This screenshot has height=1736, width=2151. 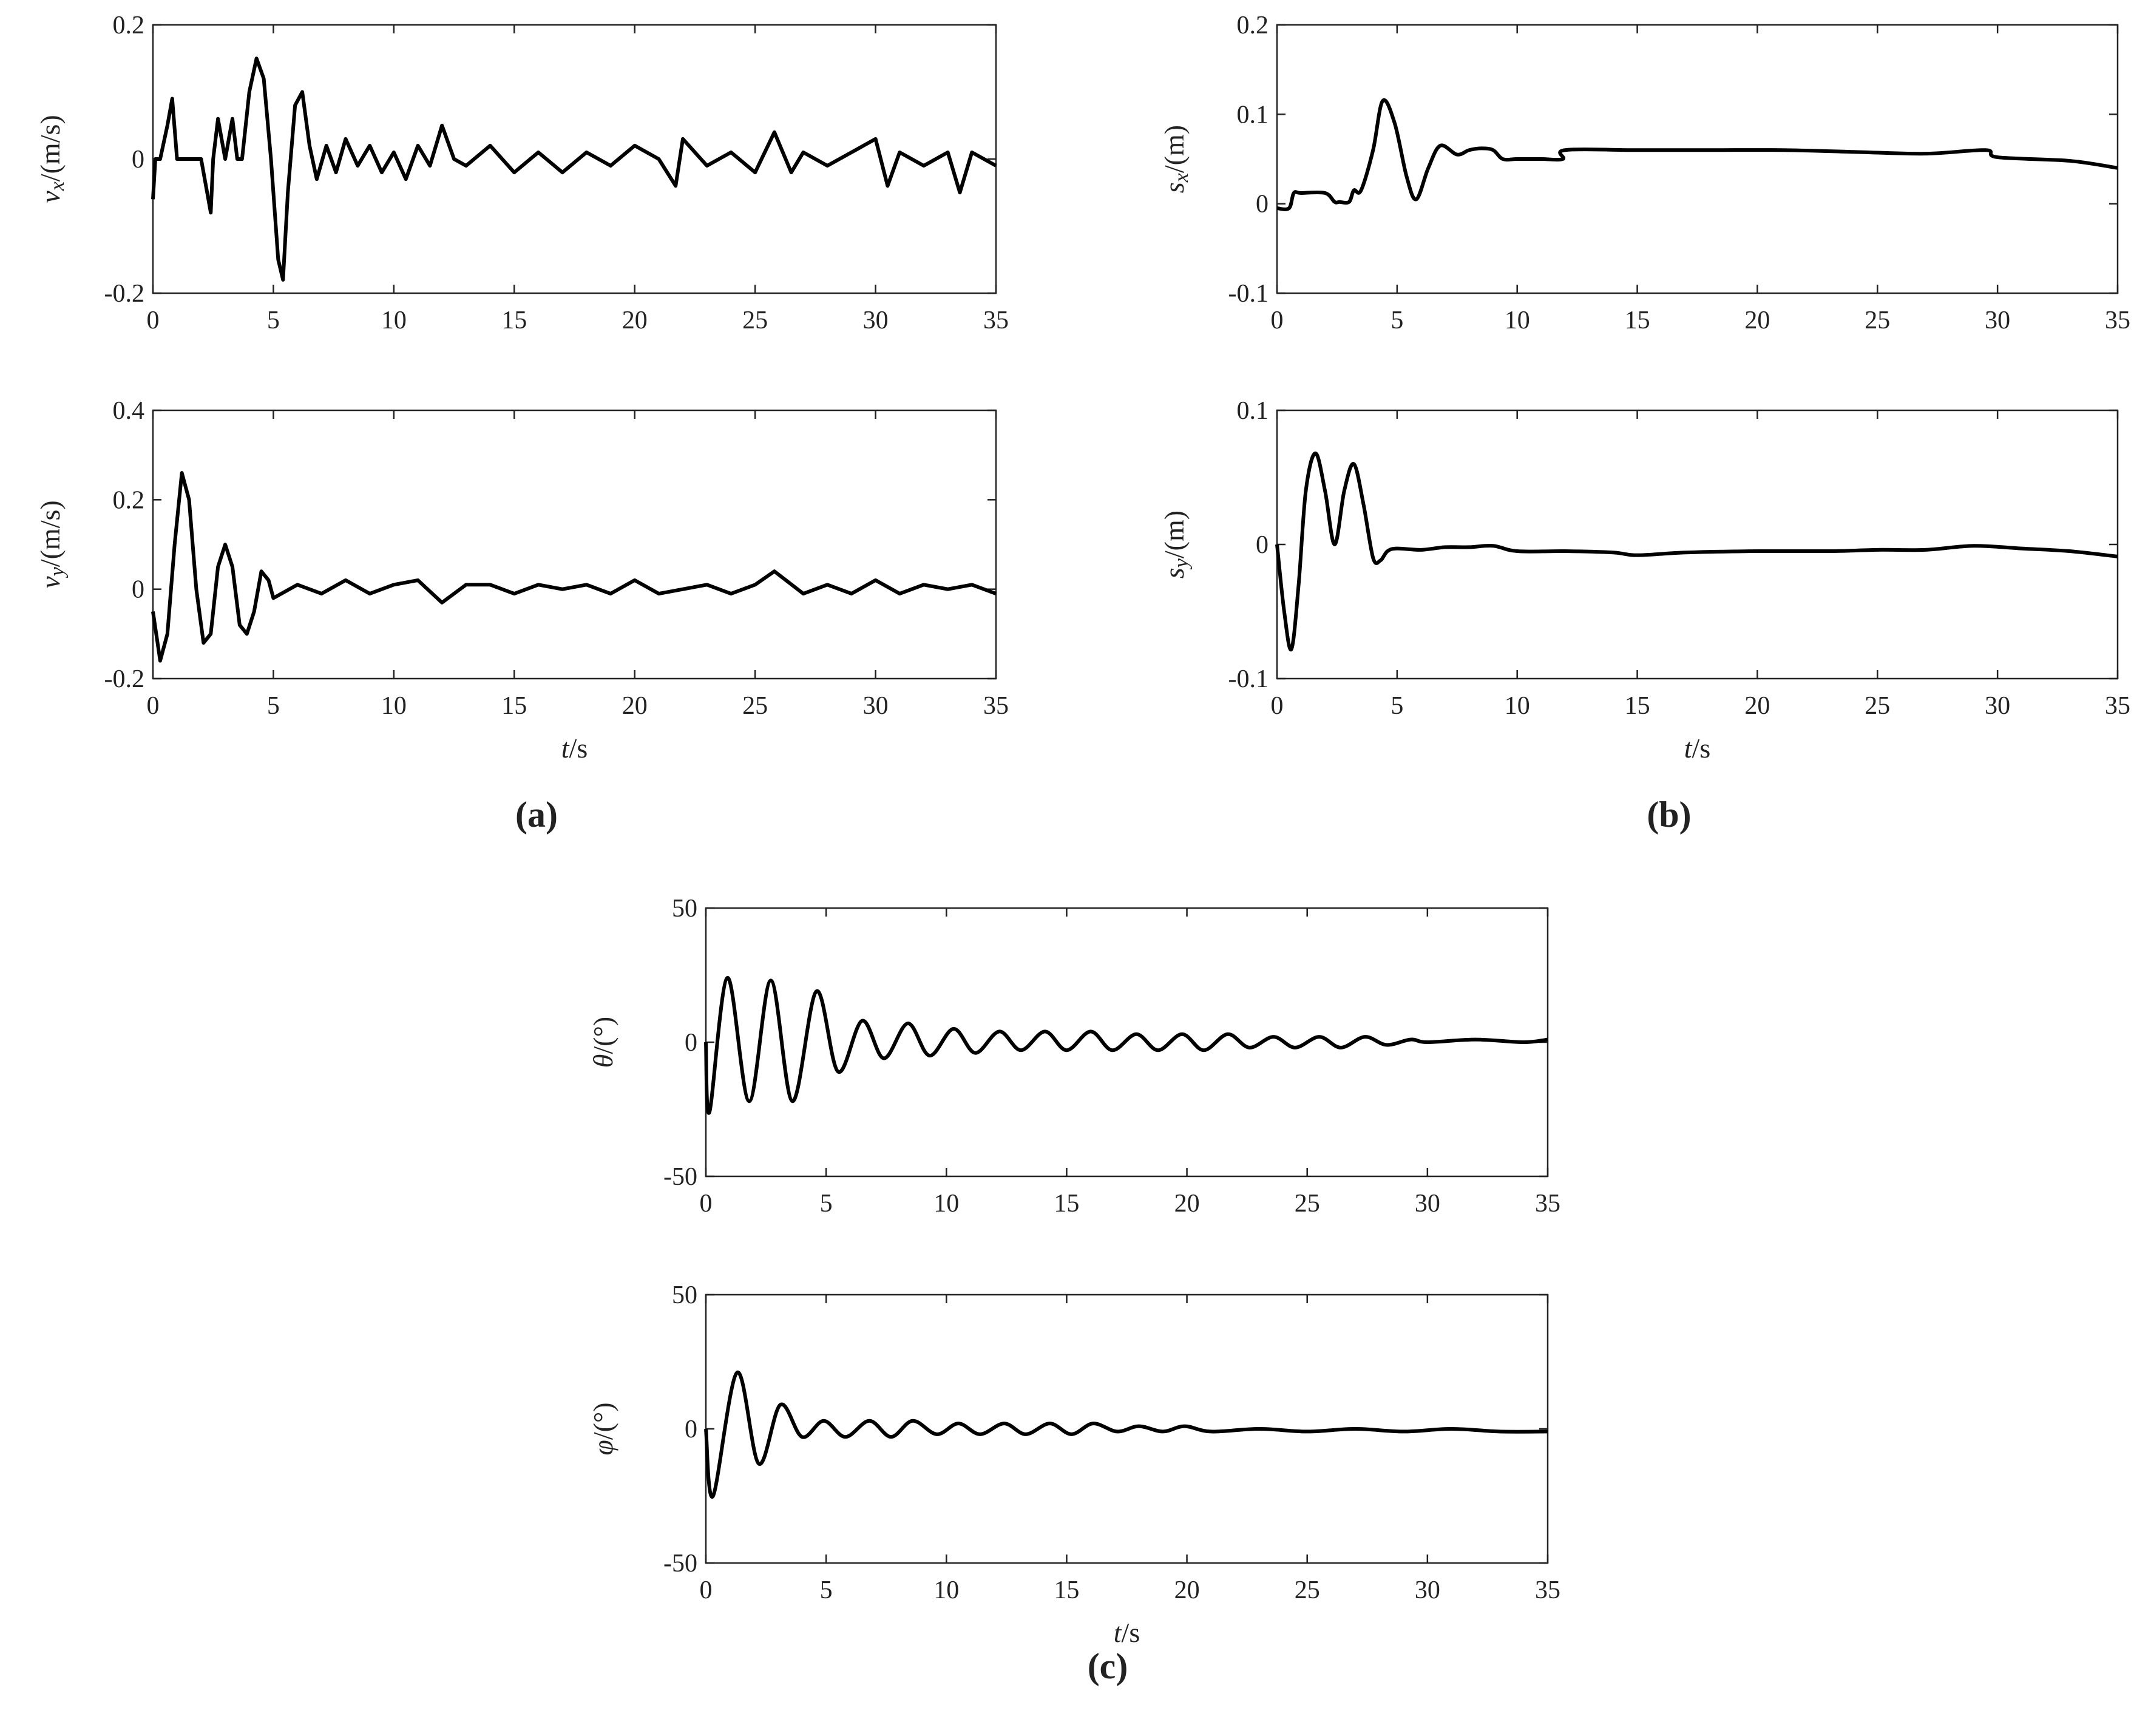 I want to click on axis-label: θ/(°), so click(x=603, y=1042).